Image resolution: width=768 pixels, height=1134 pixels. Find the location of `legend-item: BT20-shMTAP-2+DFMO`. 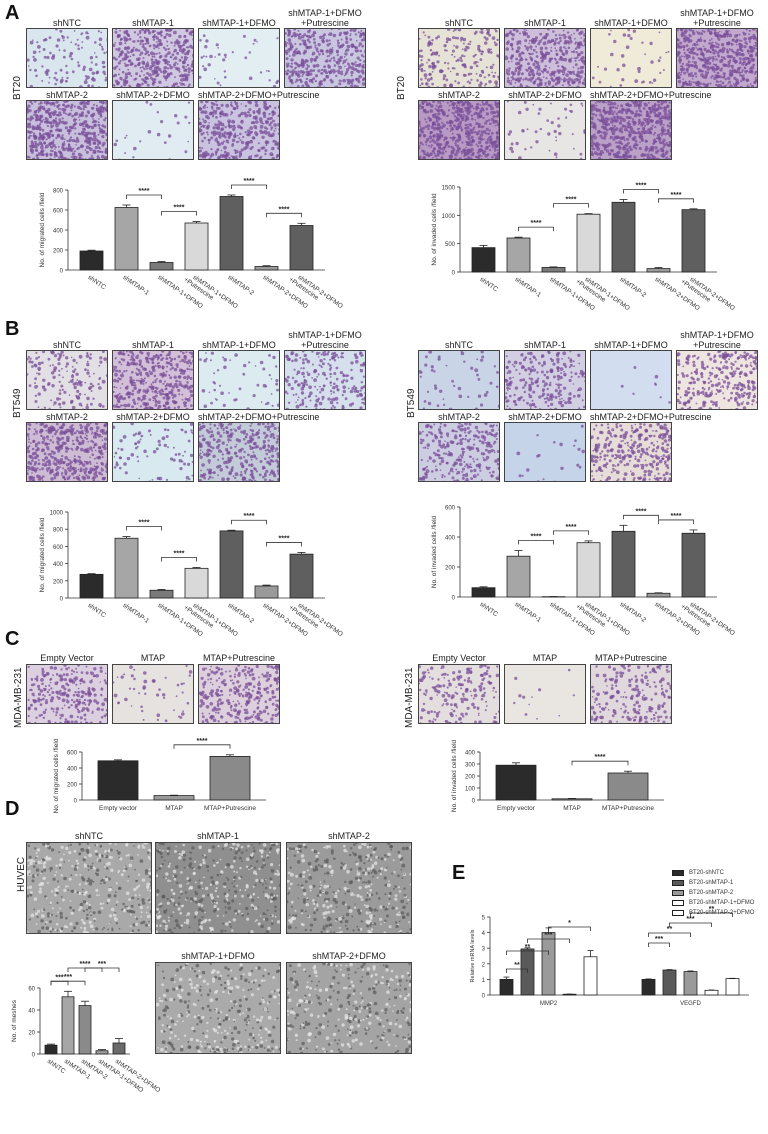

legend-item: BT20-shMTAP-2+DFMO is located at coordinates (713, 913).